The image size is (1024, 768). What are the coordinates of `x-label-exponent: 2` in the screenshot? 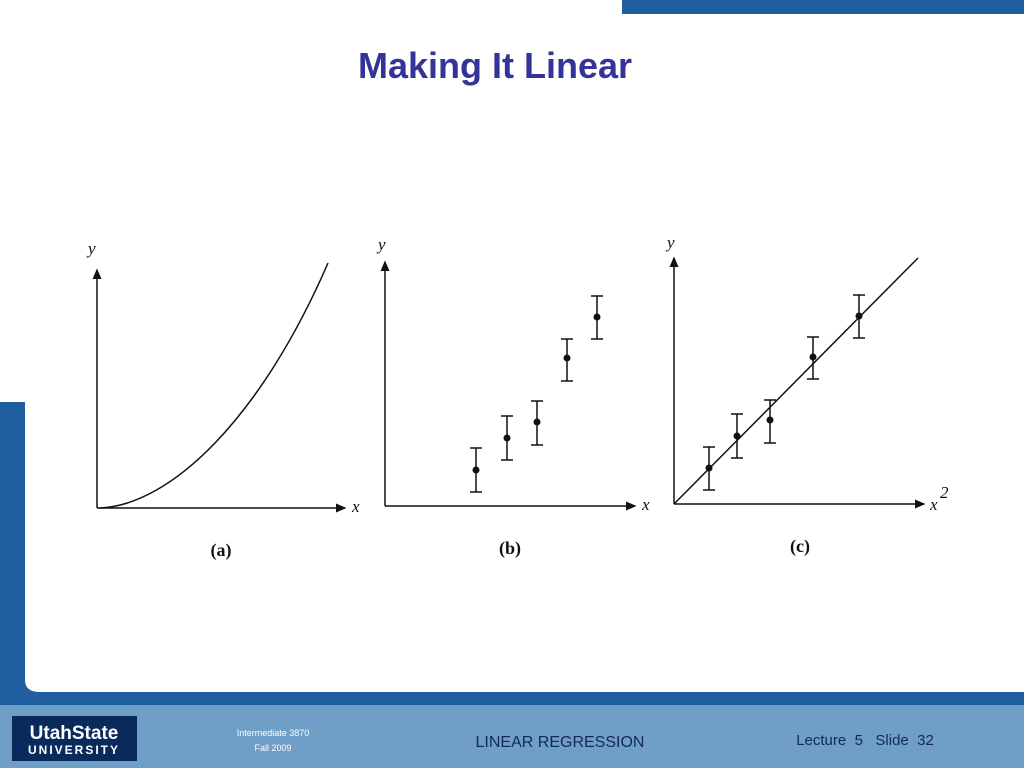 It's located at (944, 492).